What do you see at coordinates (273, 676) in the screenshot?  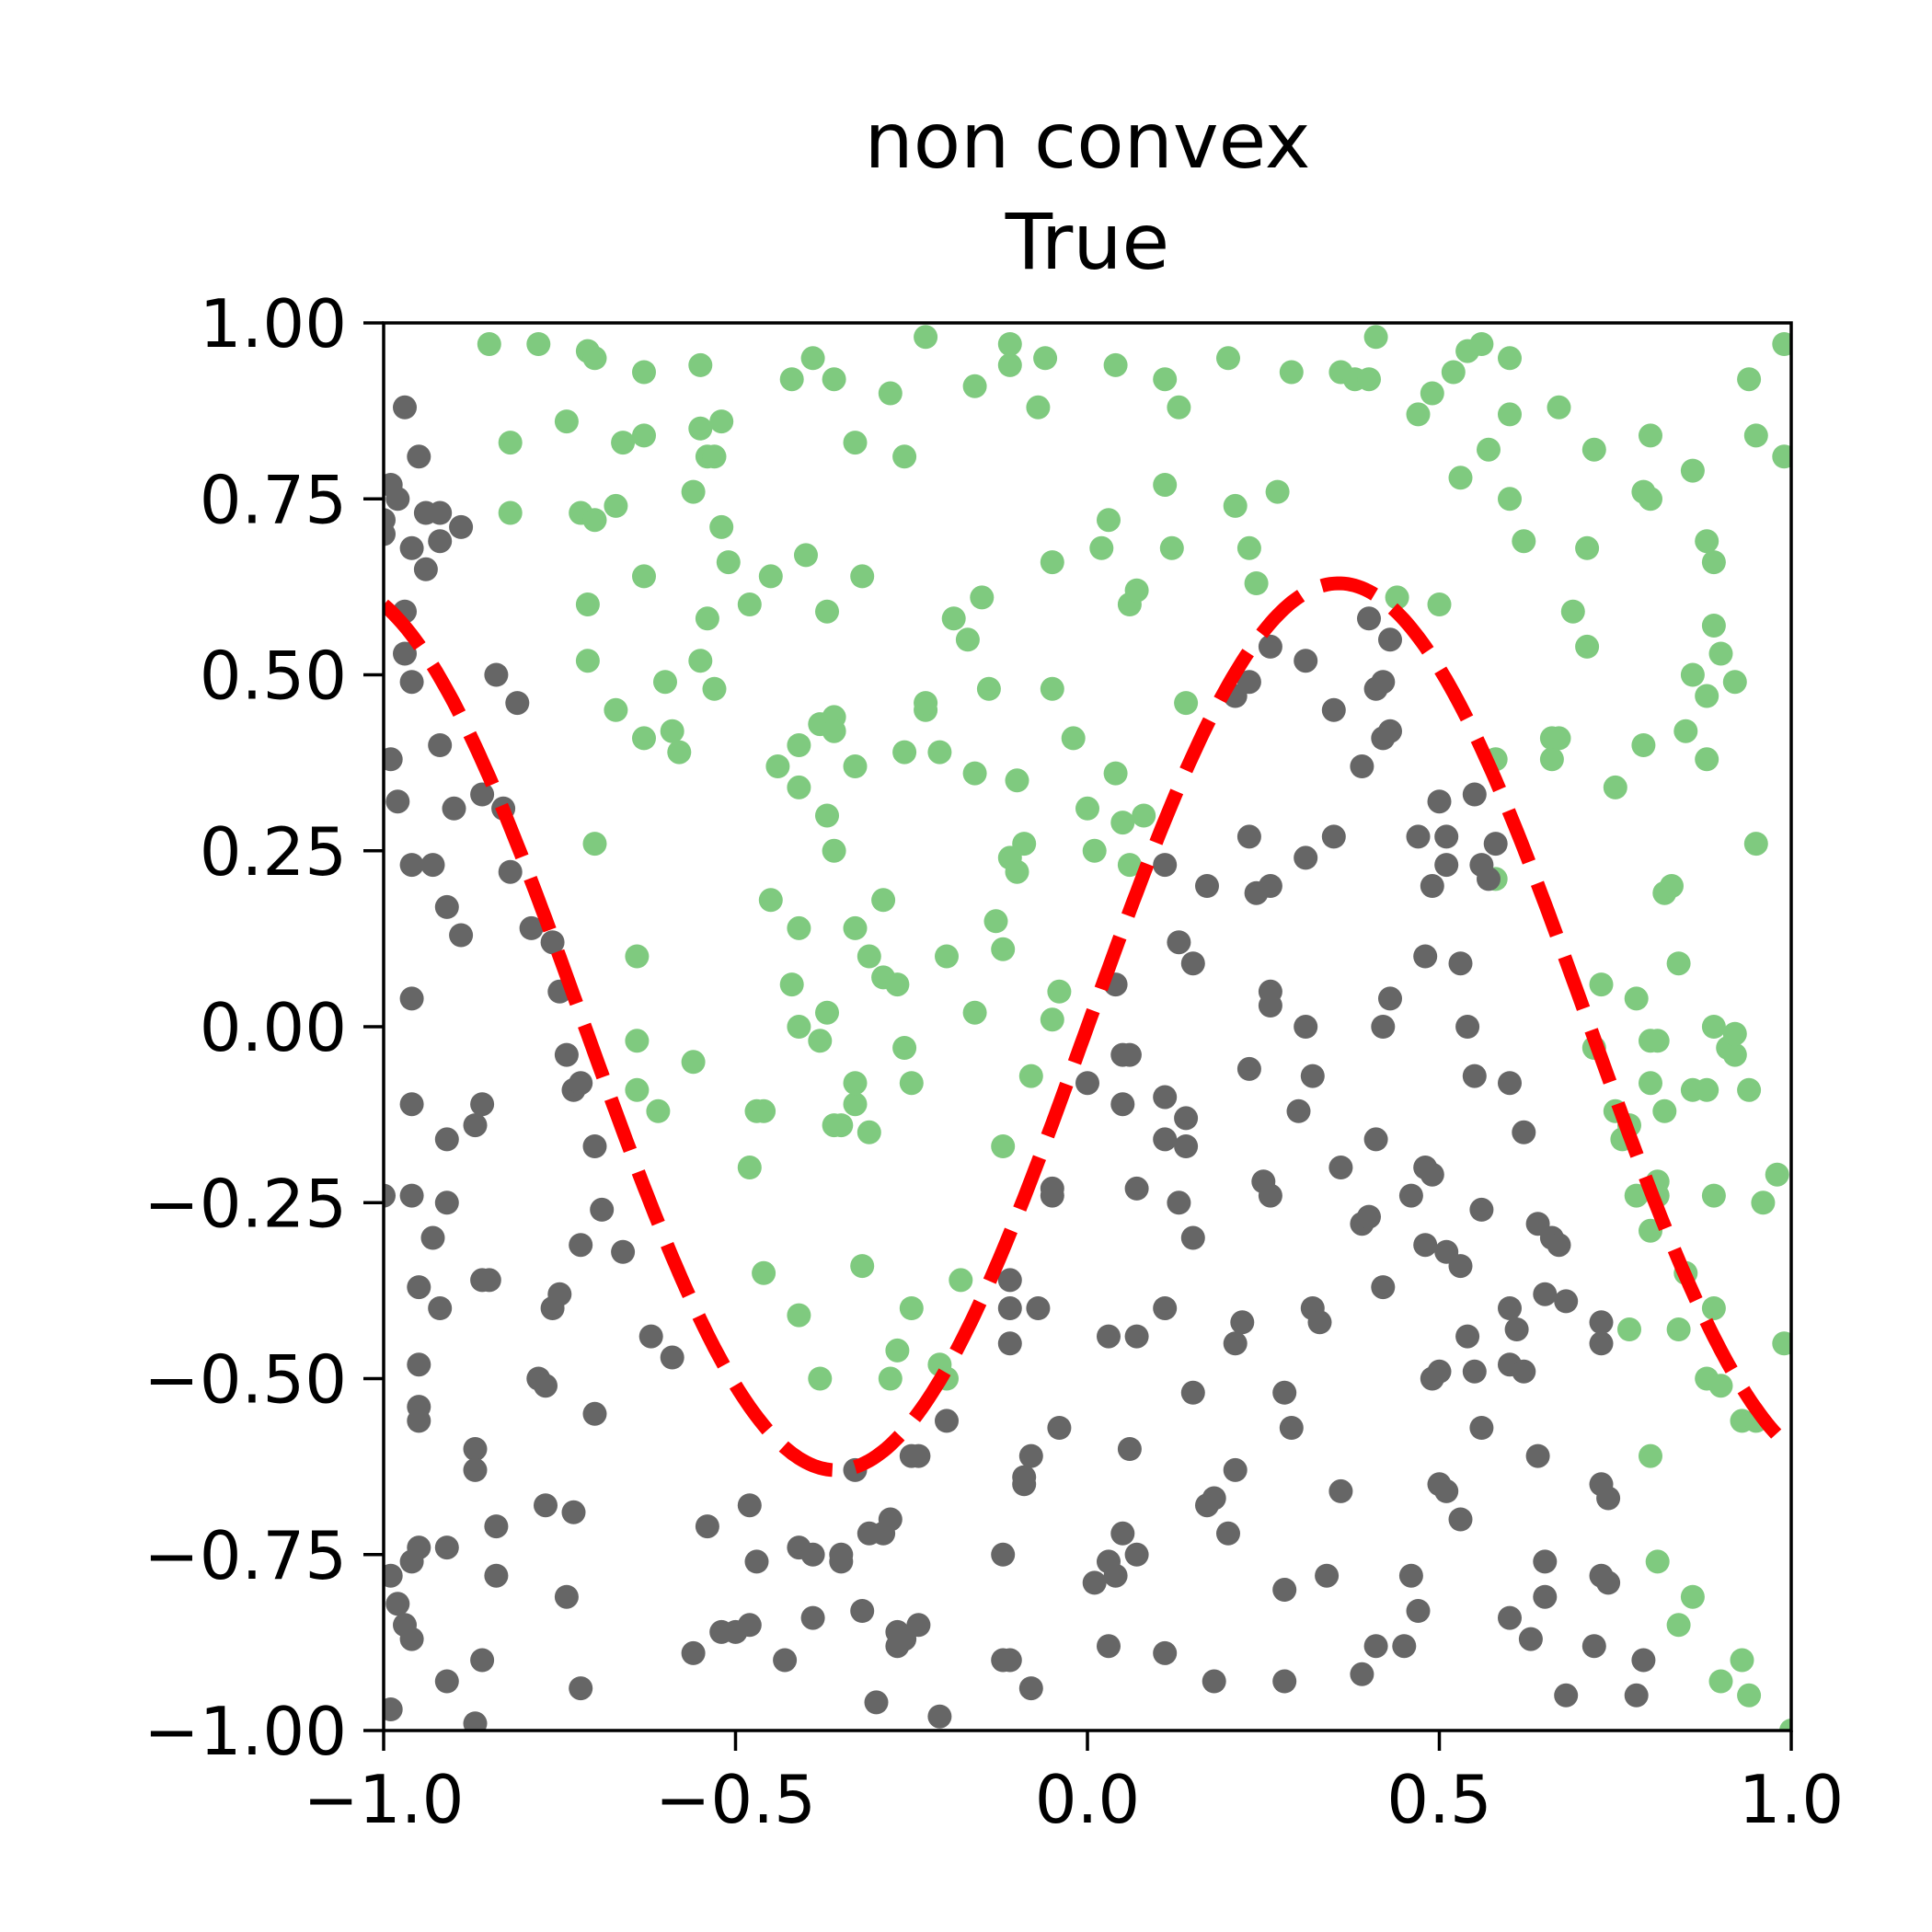 I see `y-tick-label: 0.50` at bounding box center [273, 676].